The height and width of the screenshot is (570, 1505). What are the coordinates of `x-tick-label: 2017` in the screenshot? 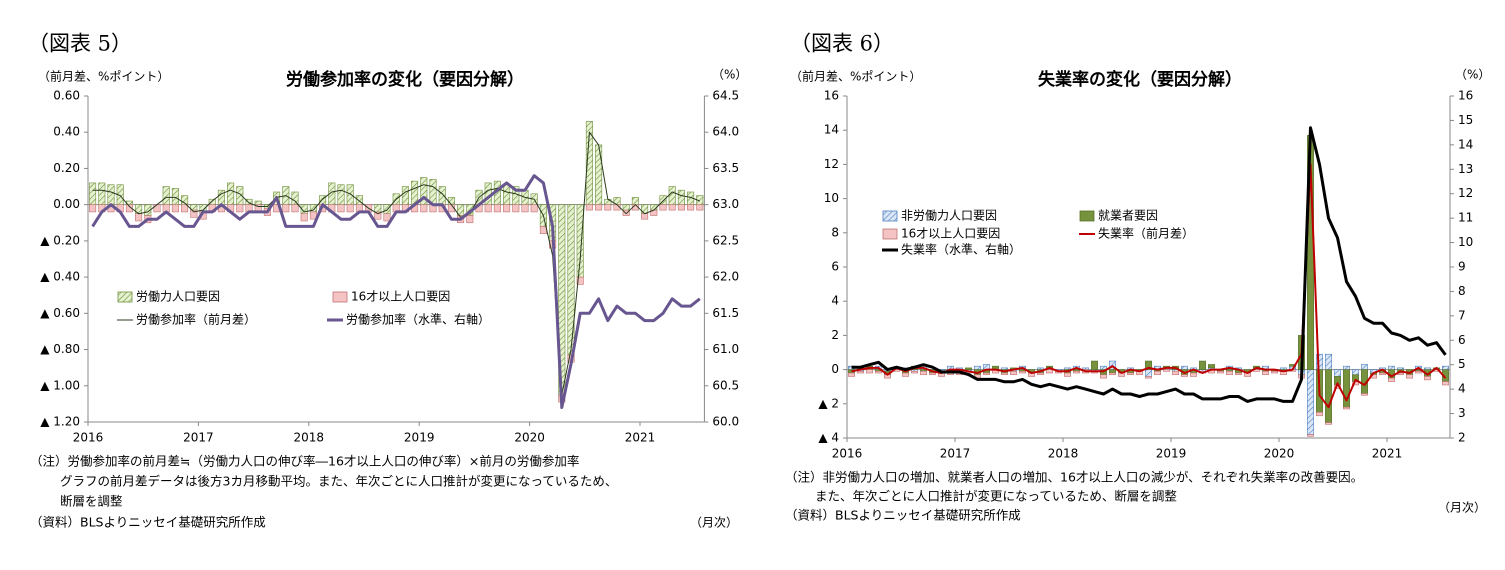 It's located at (198, 438).